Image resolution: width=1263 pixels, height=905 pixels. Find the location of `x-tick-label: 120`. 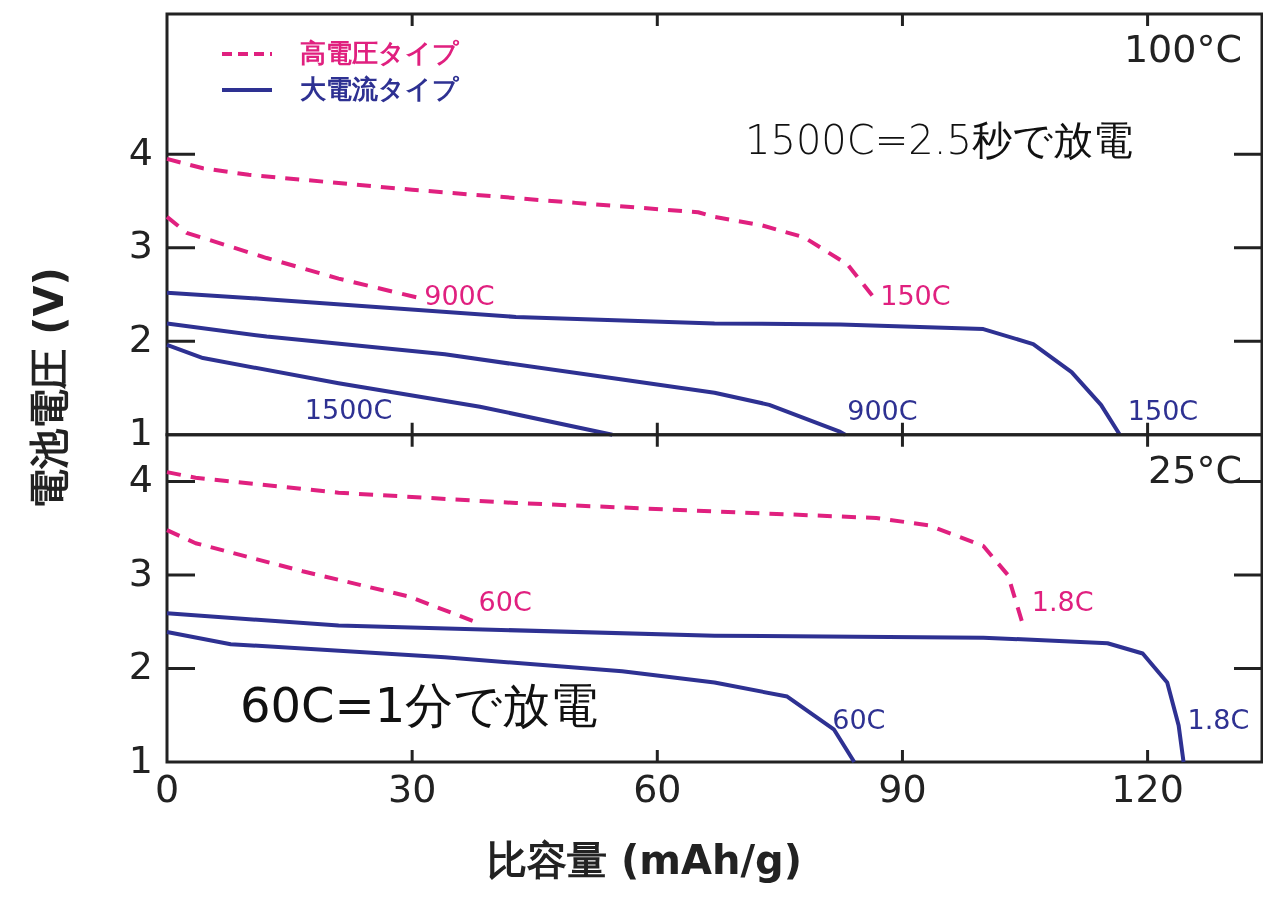

x-tick-label: 120 is located at coordinates (1147, 789).